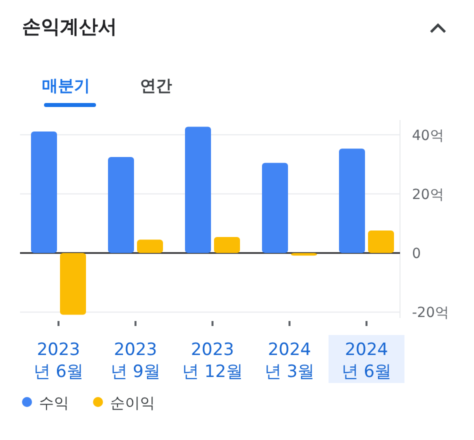  What do you see at coordinates (132, 403) in the screenshot?
I see `legend-label: 순이익` at bounding box center [132, 403].